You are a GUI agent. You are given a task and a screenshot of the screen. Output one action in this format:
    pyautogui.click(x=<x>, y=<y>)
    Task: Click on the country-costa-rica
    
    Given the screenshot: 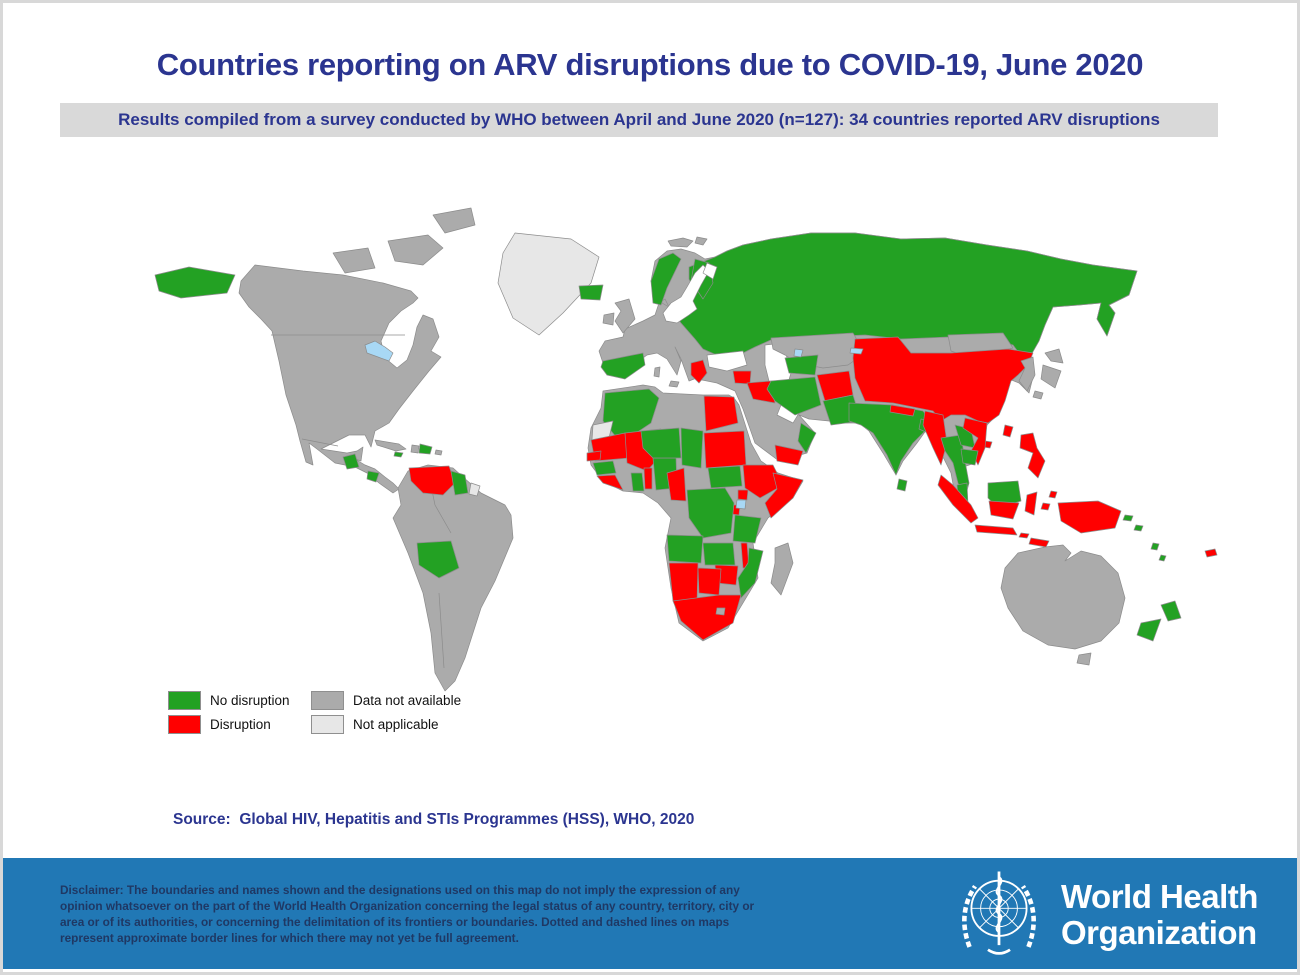 What is the action you would take?
    pyautogui.click(x=373, y=476)
    